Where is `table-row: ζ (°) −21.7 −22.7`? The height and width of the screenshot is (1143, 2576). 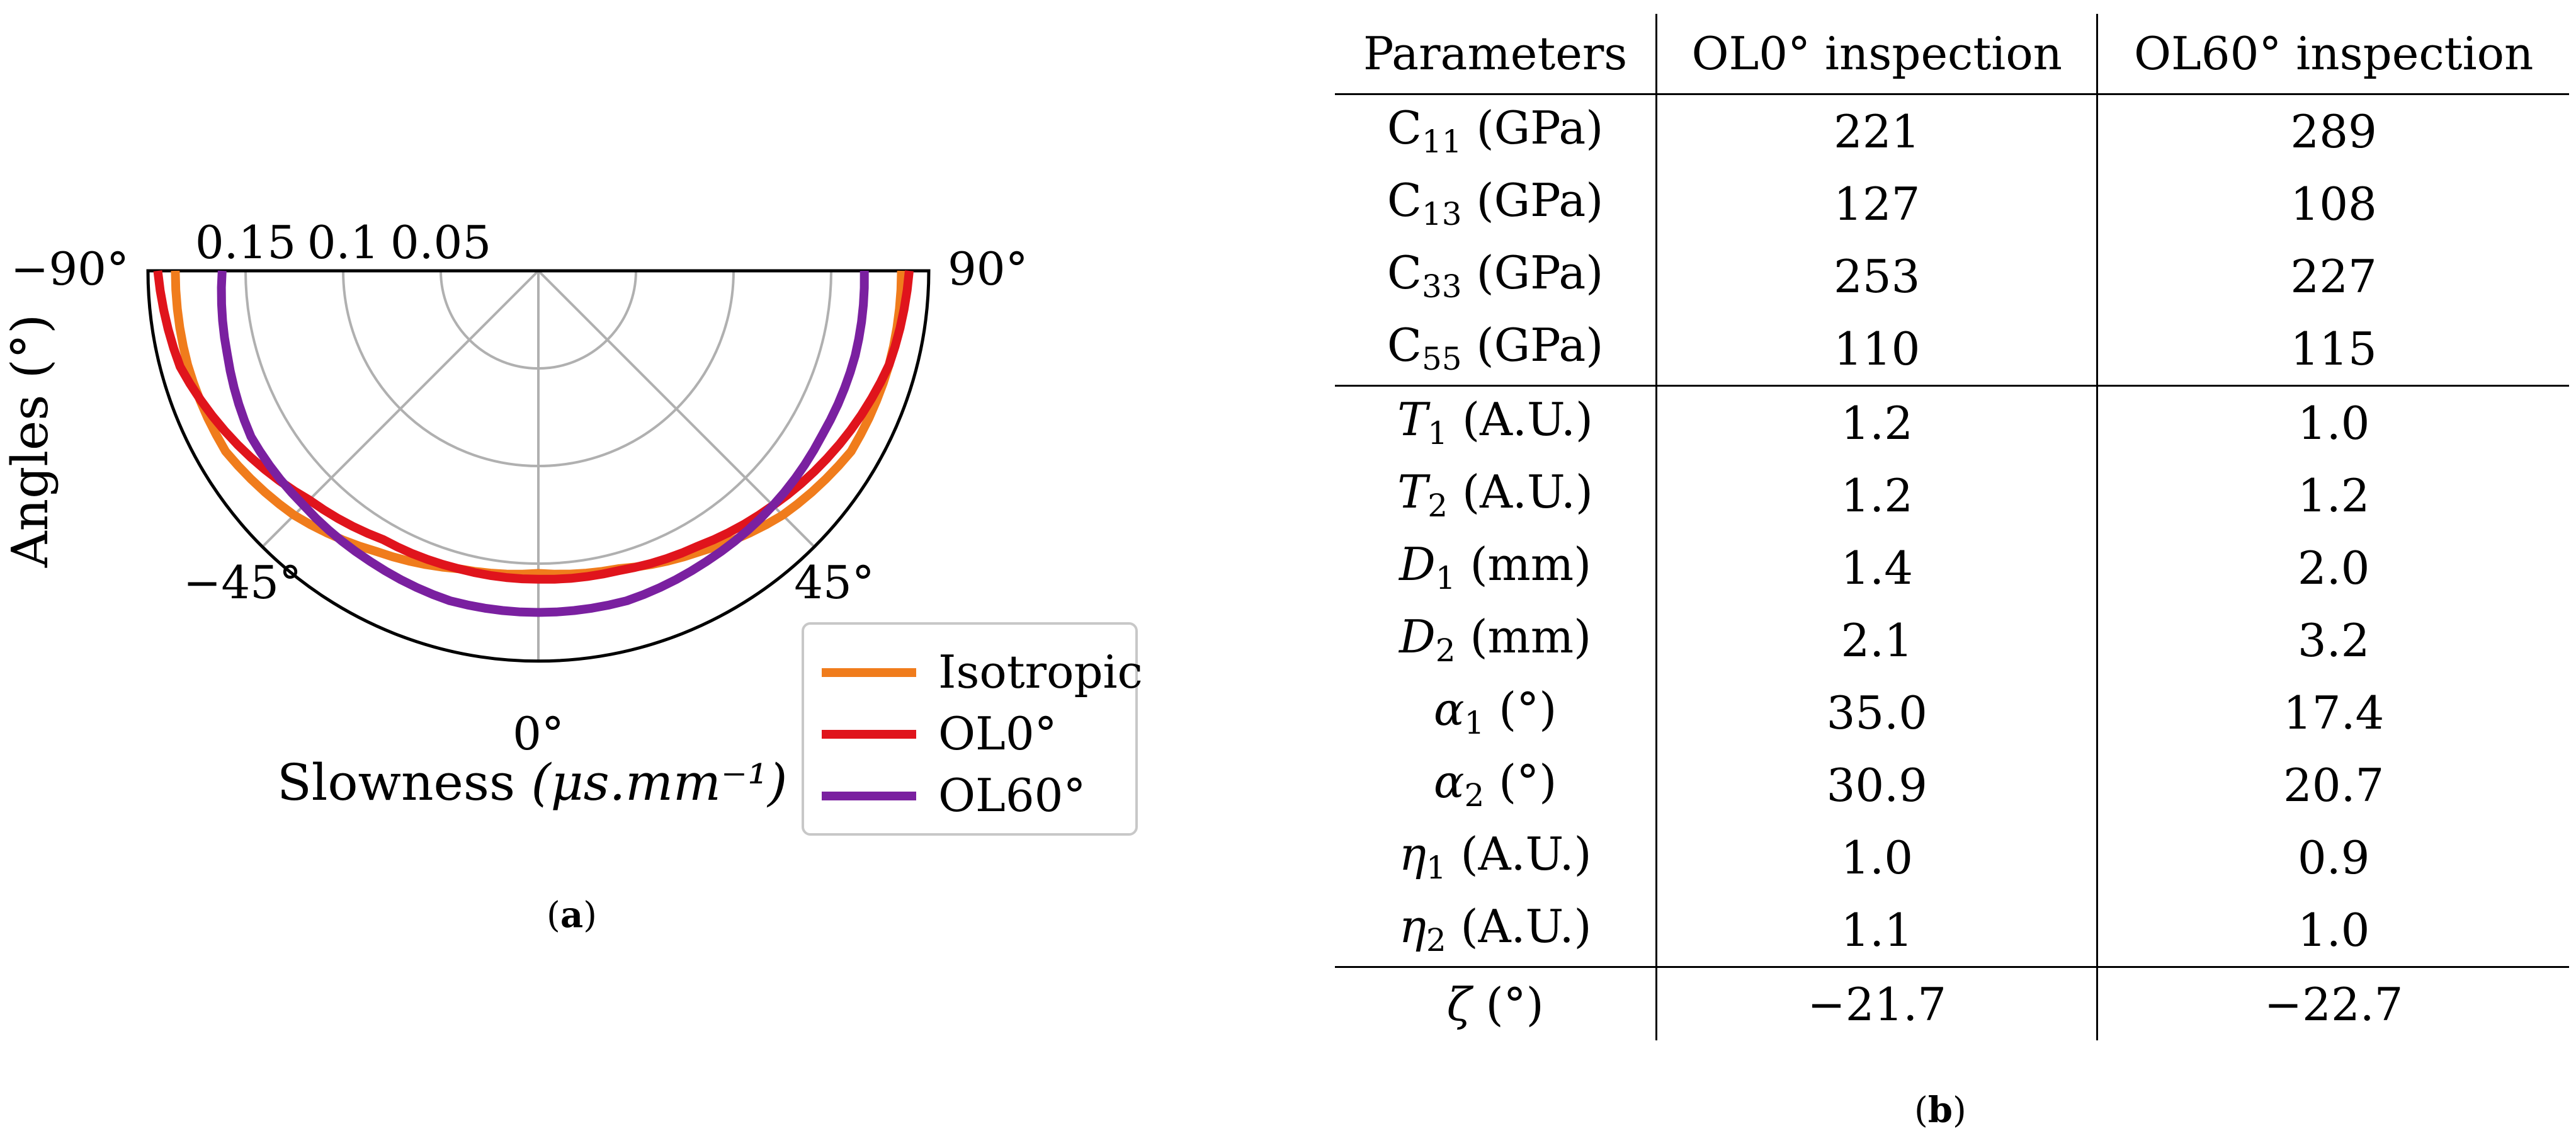 table-row: ζ (°) −21.7 −22.7 is located at coordinates (1952, 1003).